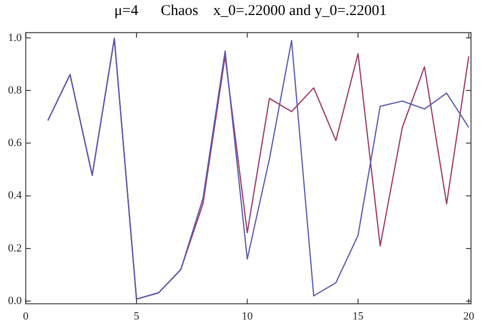 This screenshot has height=329, width=481. I want to click on x-tick-label: 15, so click(358, 316).